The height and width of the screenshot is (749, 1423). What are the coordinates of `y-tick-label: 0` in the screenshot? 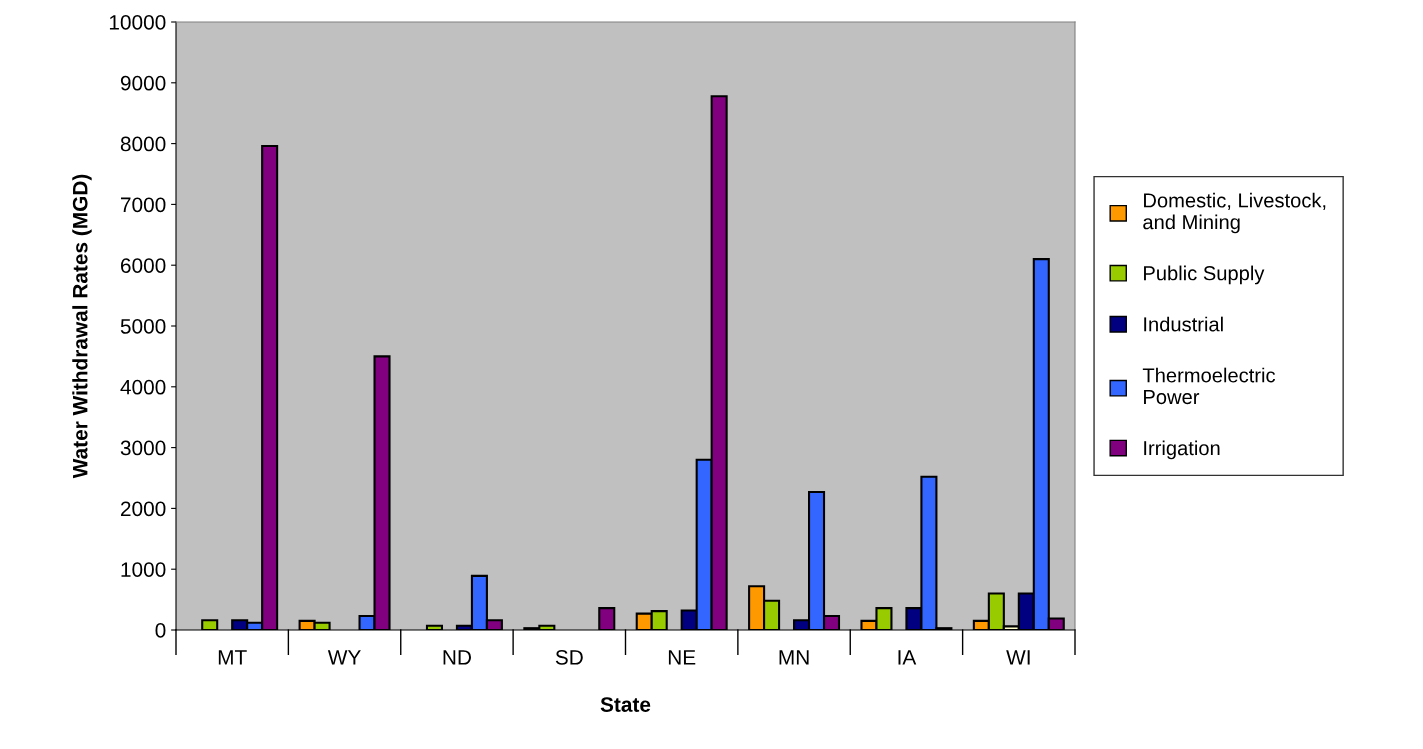 It's located at (160, 630).